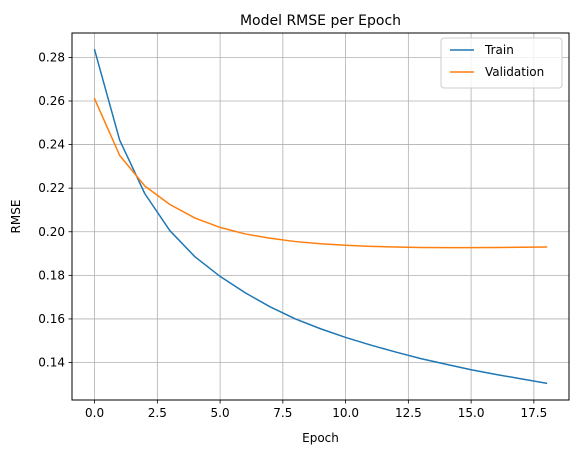 The image size is (576, 455). I want to click on x-tick-label: 2.5, so click(157, 413).